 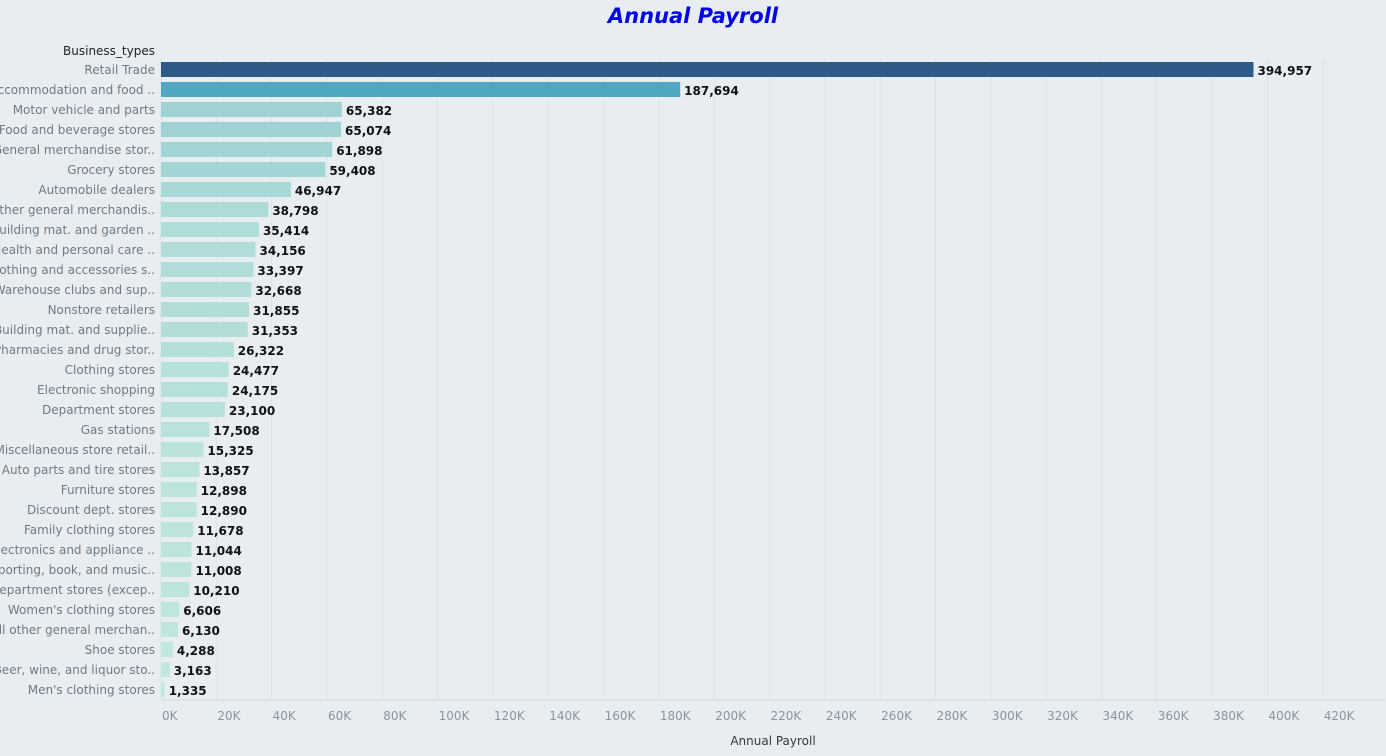 What do you see at coordinates (193, 671) in the screenshot?
I see `value-label: 3,163` at bounding box center [193, 671].